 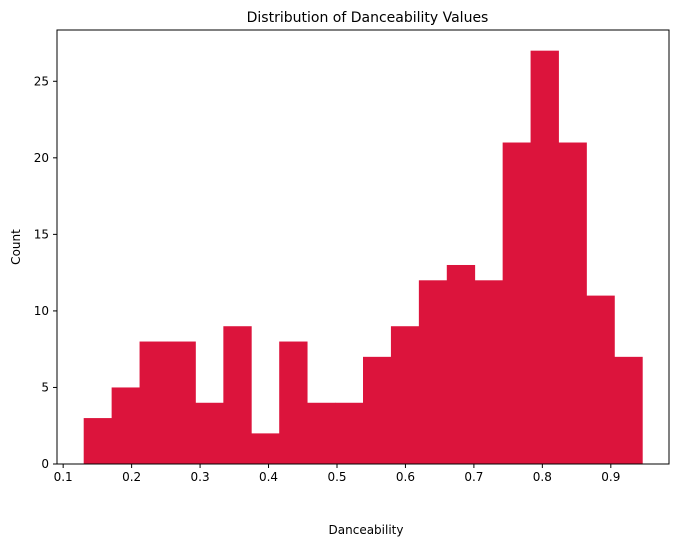 I want to click on x-tick-label: 0.8, so click(x=542, y=477).